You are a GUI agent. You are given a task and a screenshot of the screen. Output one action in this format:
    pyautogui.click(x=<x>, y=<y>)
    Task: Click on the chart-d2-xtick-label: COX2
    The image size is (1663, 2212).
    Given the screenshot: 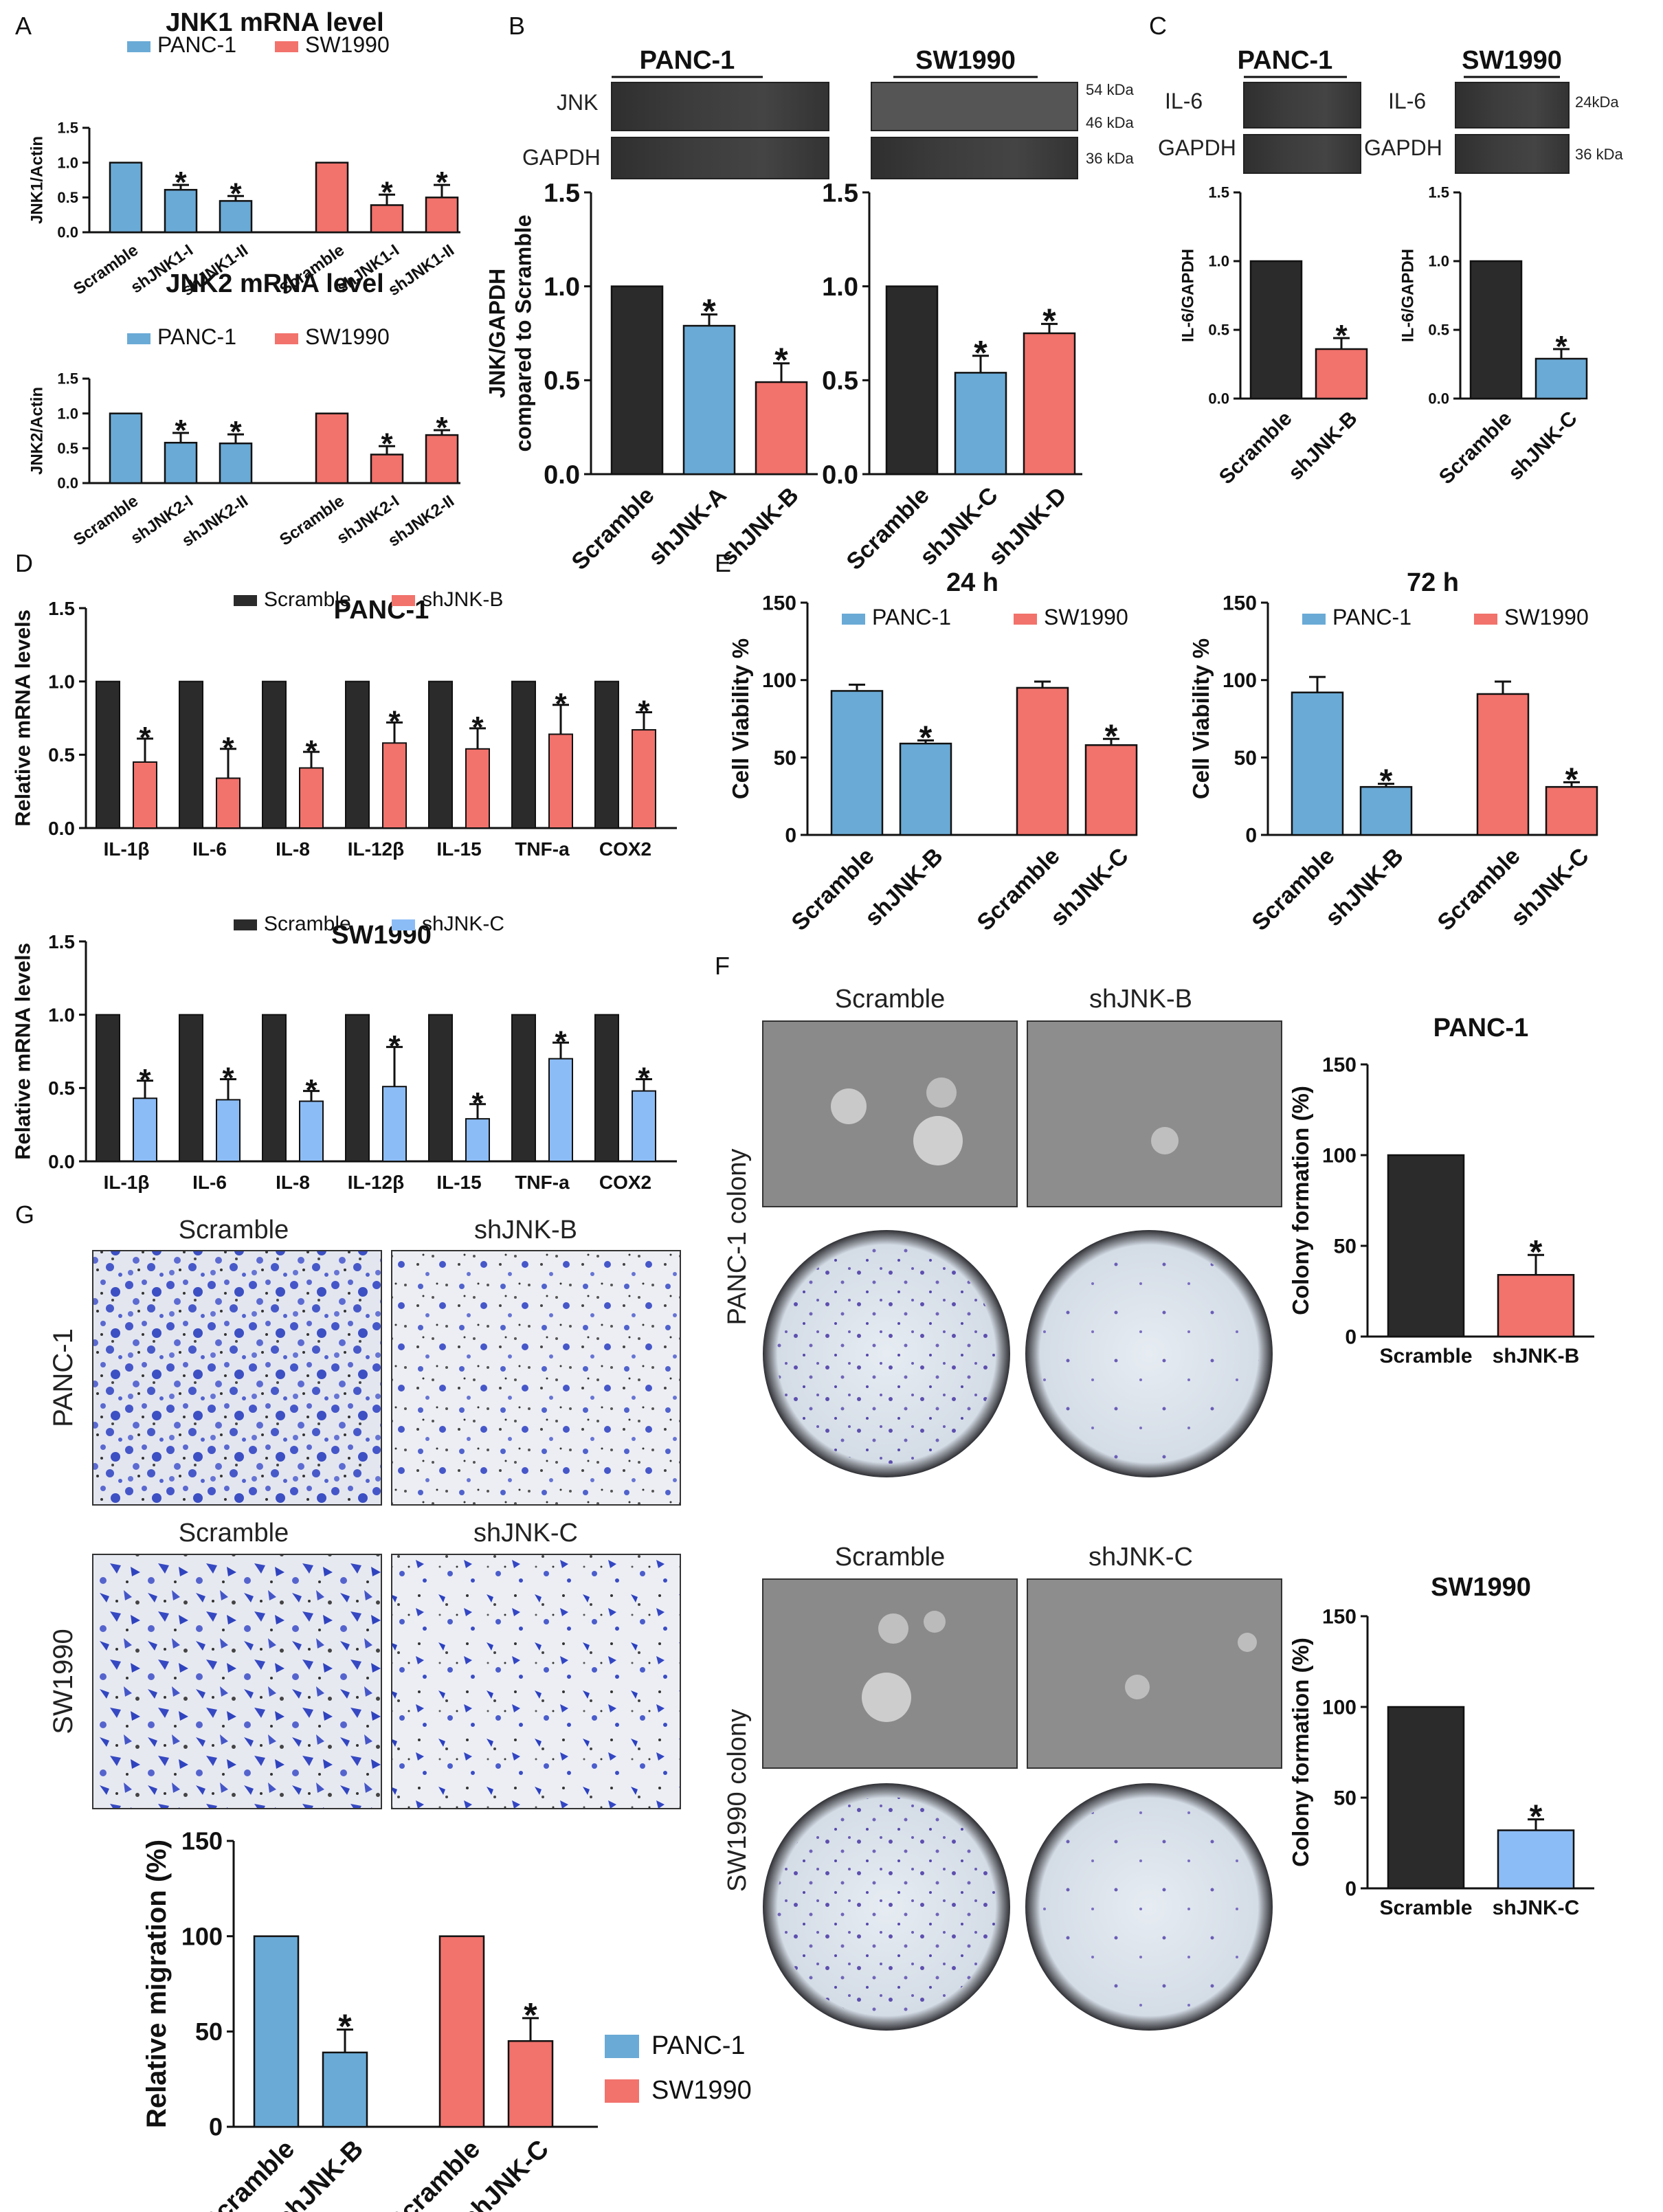 What is the action you would take?
    pyautogui.click(x=625, y=1182)
    